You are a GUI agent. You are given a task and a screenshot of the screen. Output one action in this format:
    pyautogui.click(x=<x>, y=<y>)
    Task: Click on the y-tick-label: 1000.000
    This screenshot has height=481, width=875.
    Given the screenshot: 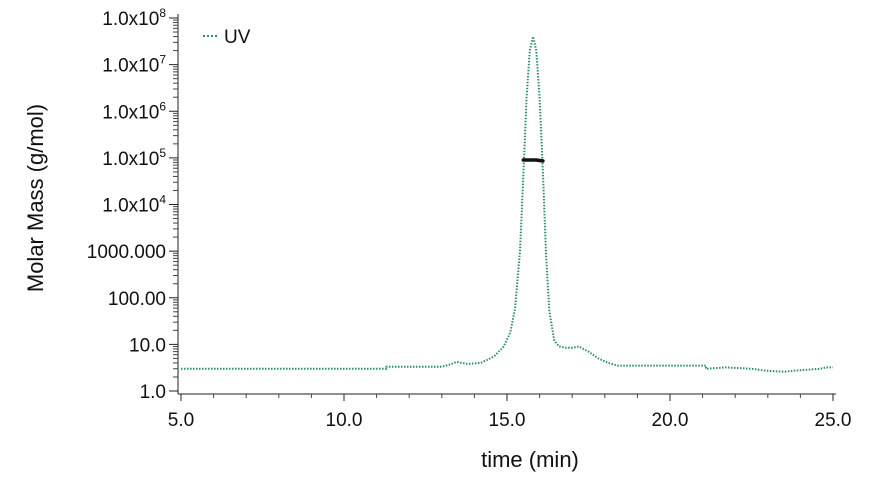 What is the action you would take?
    pyautogui.click(x=126, y=252)
    